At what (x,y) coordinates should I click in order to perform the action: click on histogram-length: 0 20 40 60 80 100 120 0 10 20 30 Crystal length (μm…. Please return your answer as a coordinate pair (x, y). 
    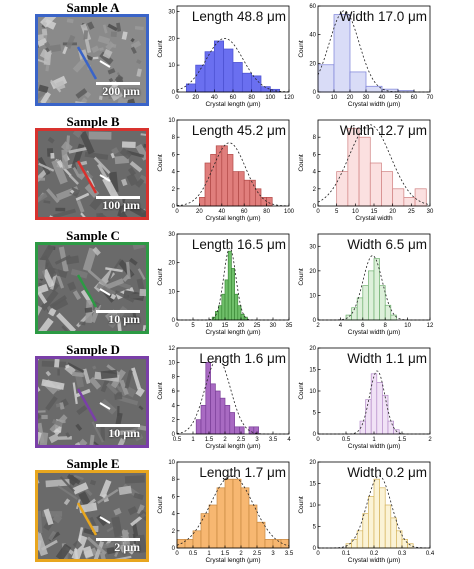
    Looking at the image, I should click on (226, 56).